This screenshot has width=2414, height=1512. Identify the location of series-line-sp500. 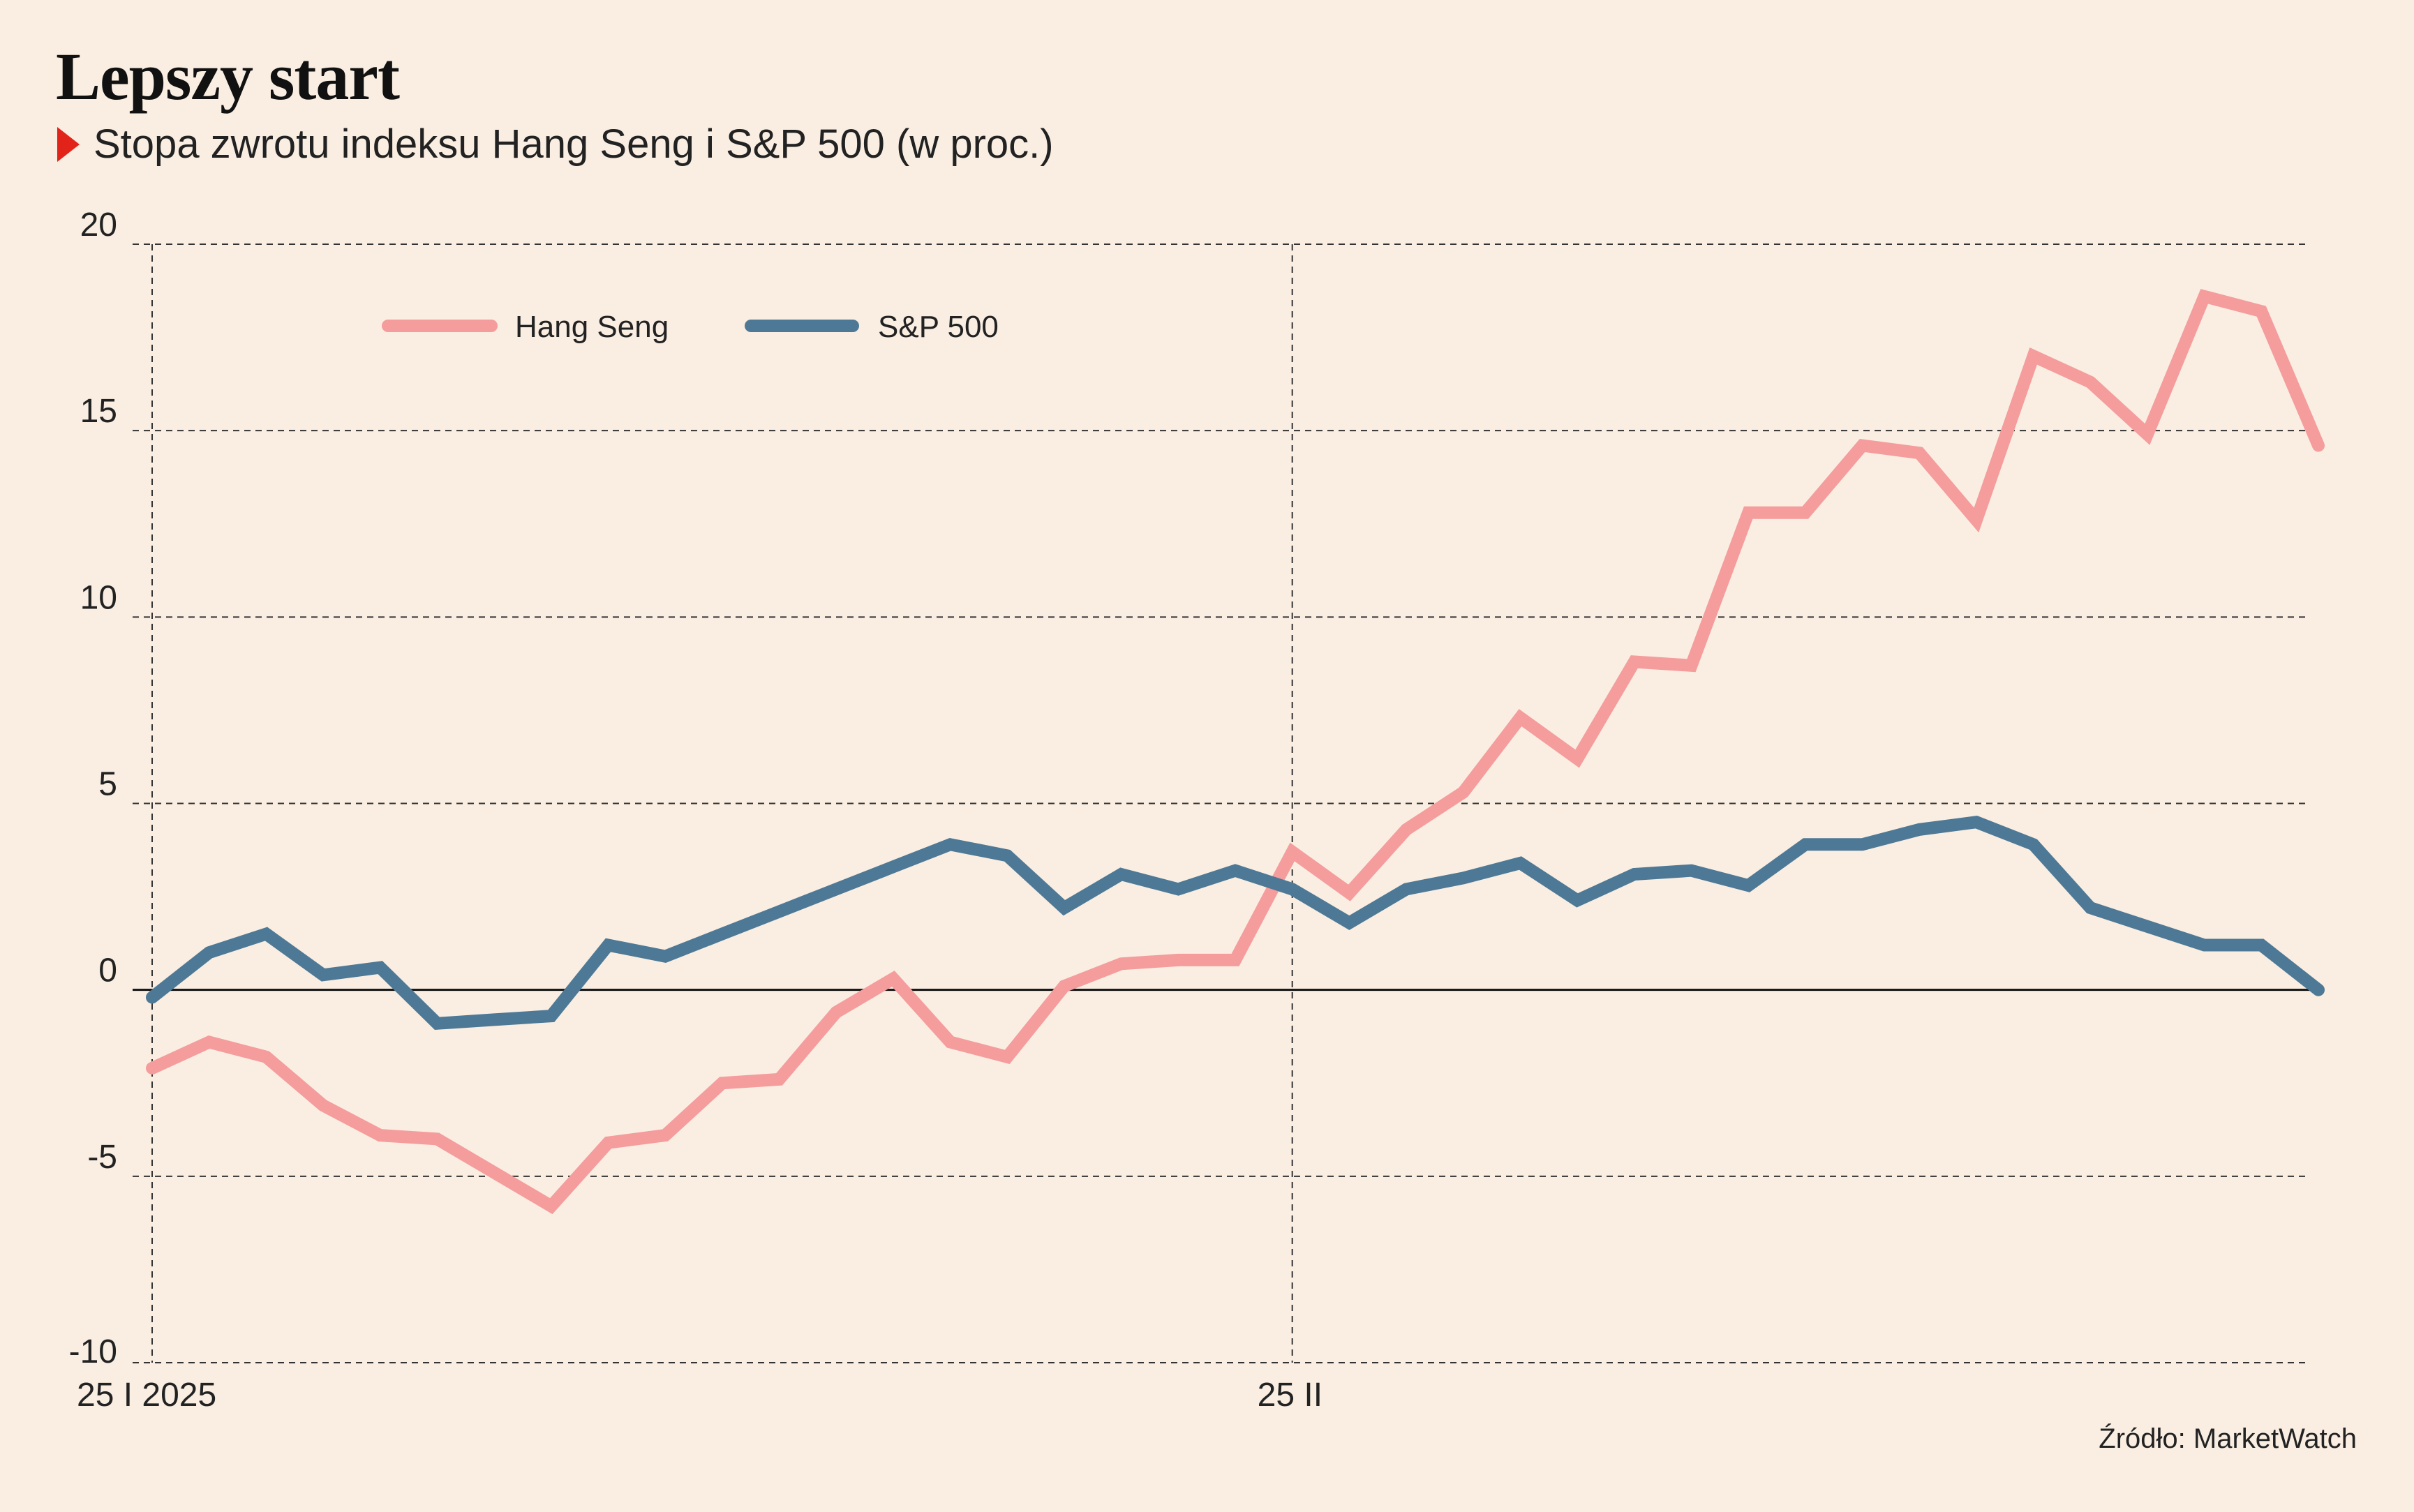
(1235, 923).